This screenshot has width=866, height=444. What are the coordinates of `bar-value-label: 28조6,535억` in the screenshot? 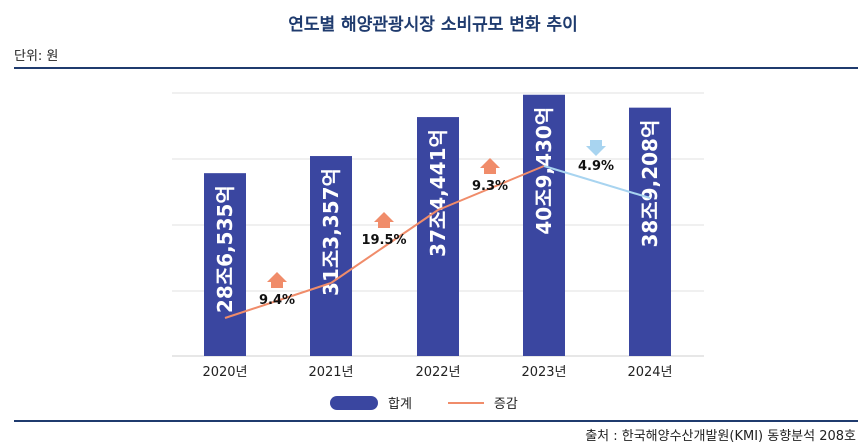 It's located at (225, 249).